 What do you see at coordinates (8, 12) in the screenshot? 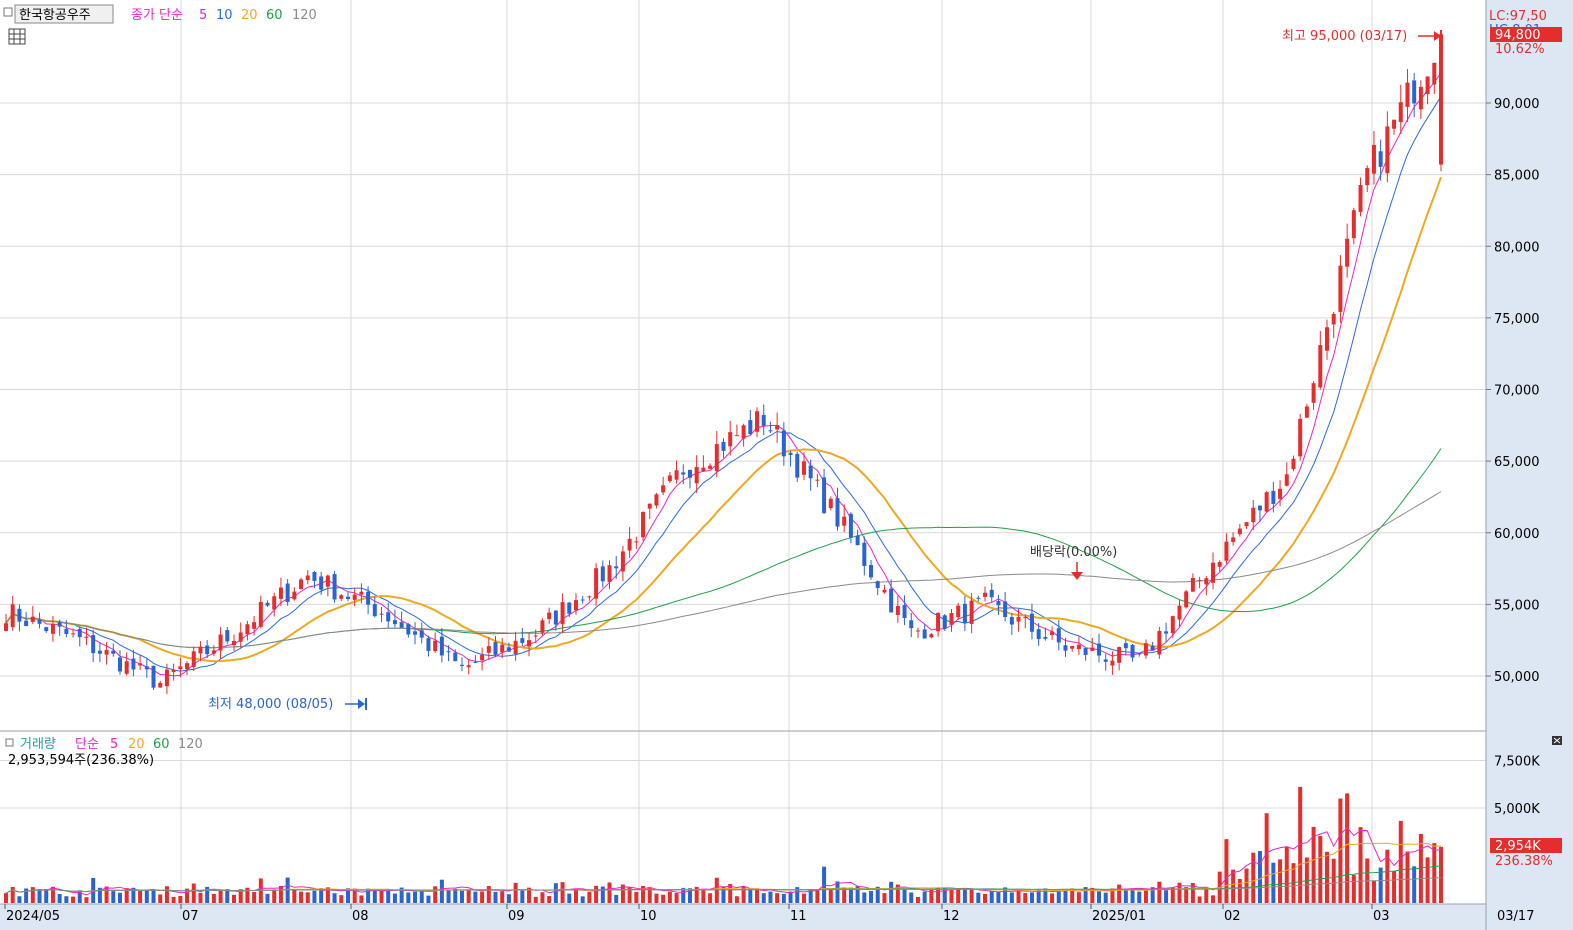
I see `collapse-icon` at bounding box center [8, 12].